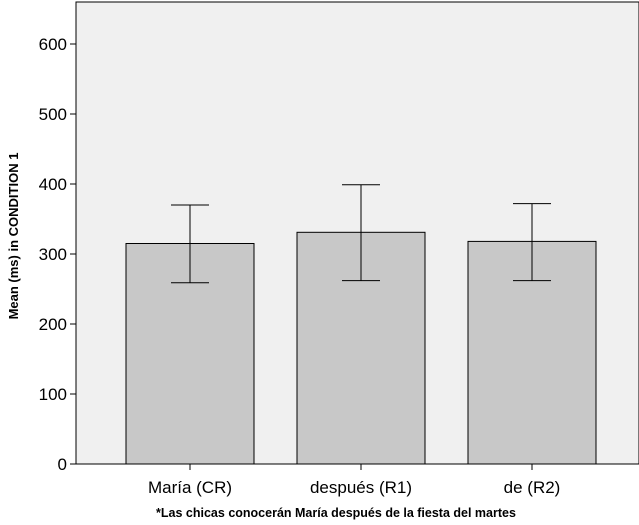 This screenshot has height=525, width=639. I want to click on y-axis: 0 100 200 300 400 500 600, so click(58, 238).